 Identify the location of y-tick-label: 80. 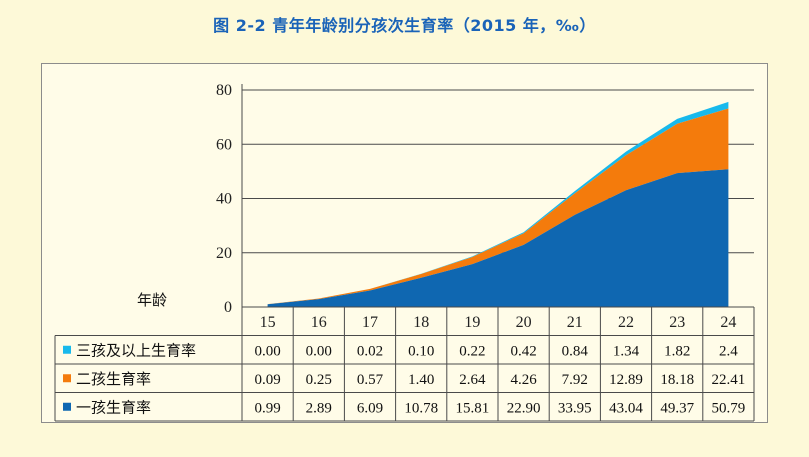
(224, 90).